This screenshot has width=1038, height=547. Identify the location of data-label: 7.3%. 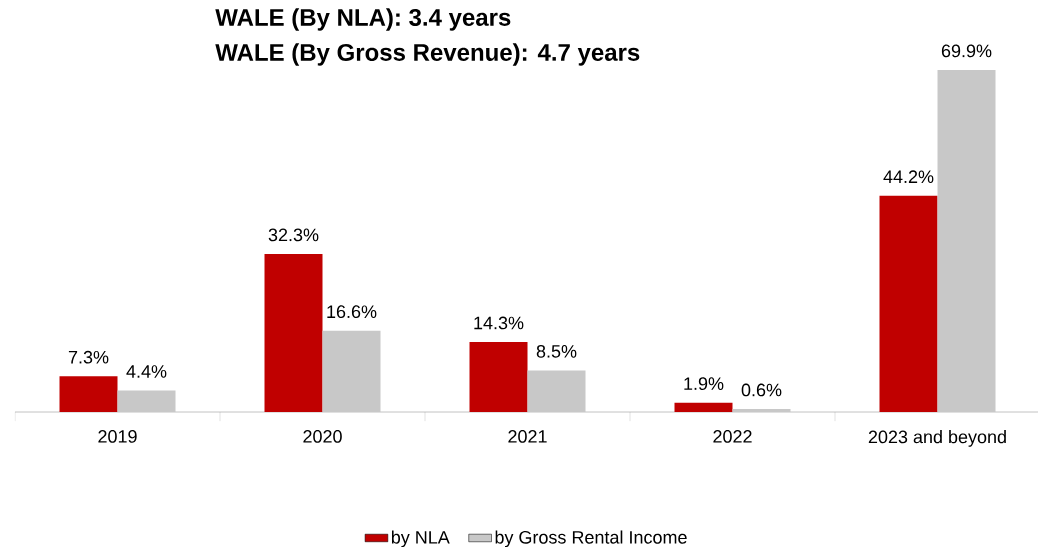
(88, 357).